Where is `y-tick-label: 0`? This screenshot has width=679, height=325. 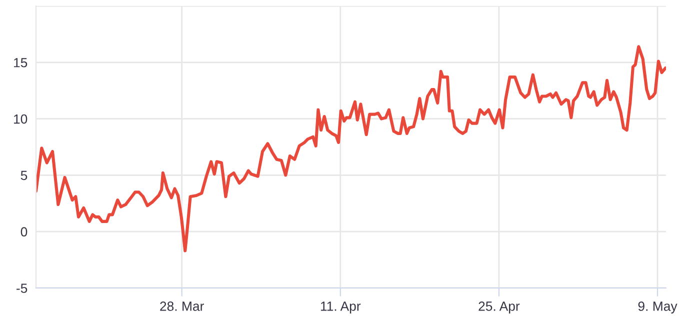 y-tick-label: 0 is located at coordinates (24, 232).